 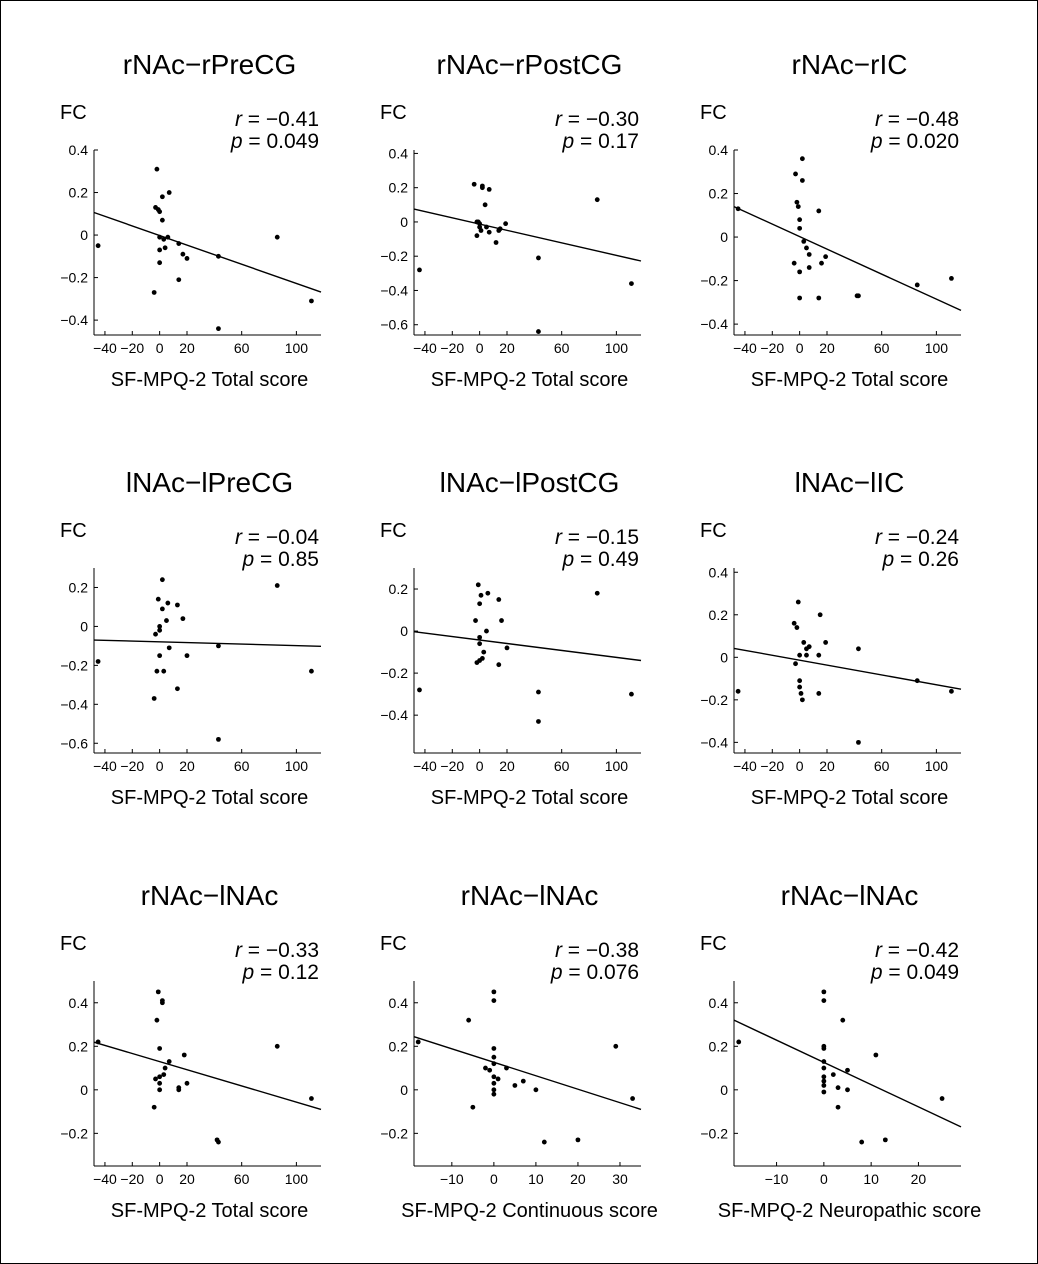 What do you see at coordinates (850, 64) in the screenshot?
I see `panel-title: rNAc−rIC` at bounding box center [850, 64].